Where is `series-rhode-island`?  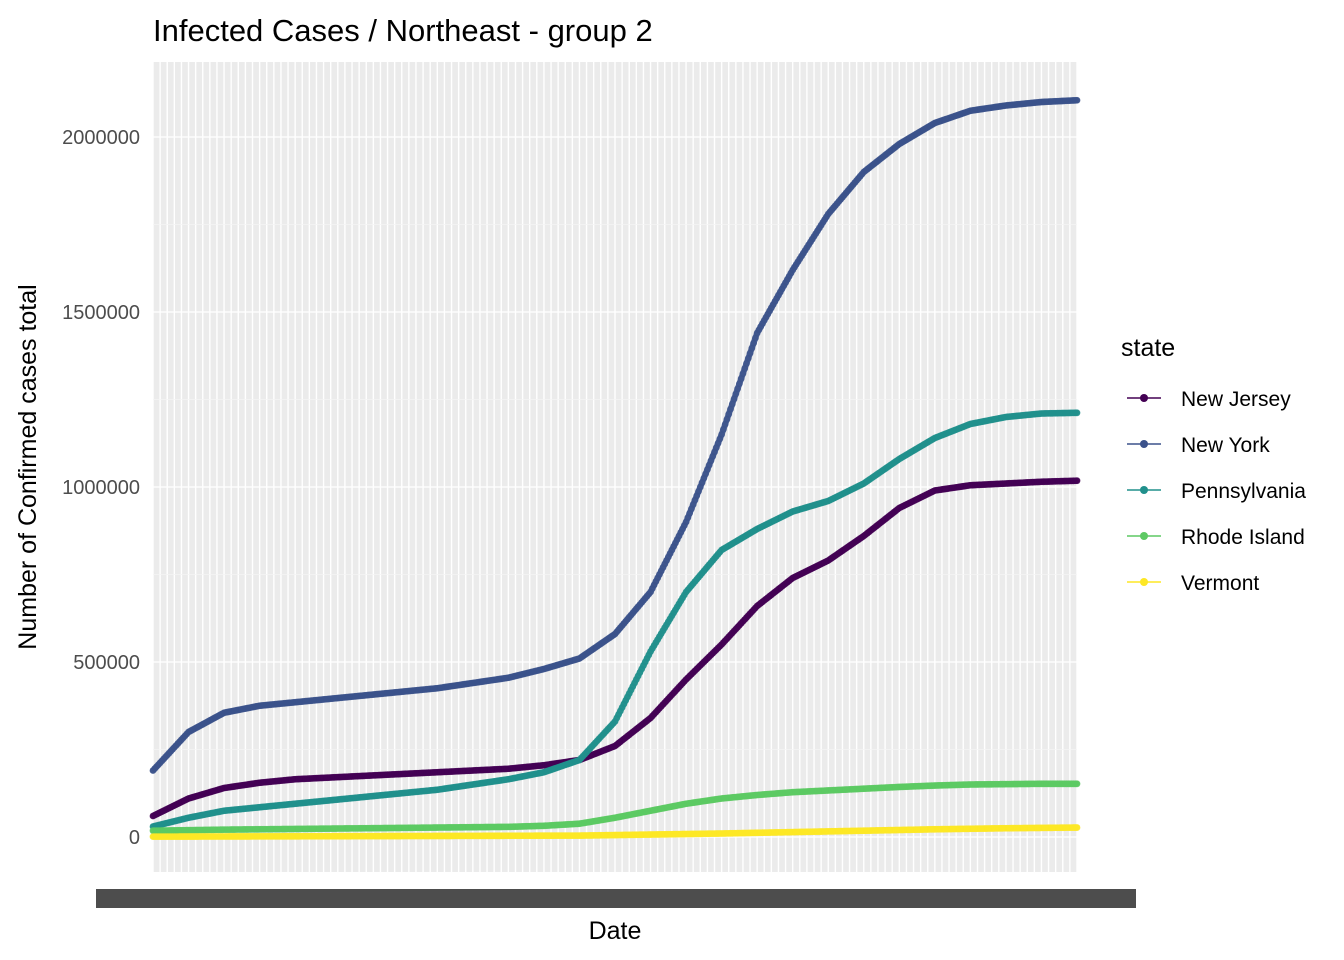
series-rhode-island is located at coordinates (615, 807).